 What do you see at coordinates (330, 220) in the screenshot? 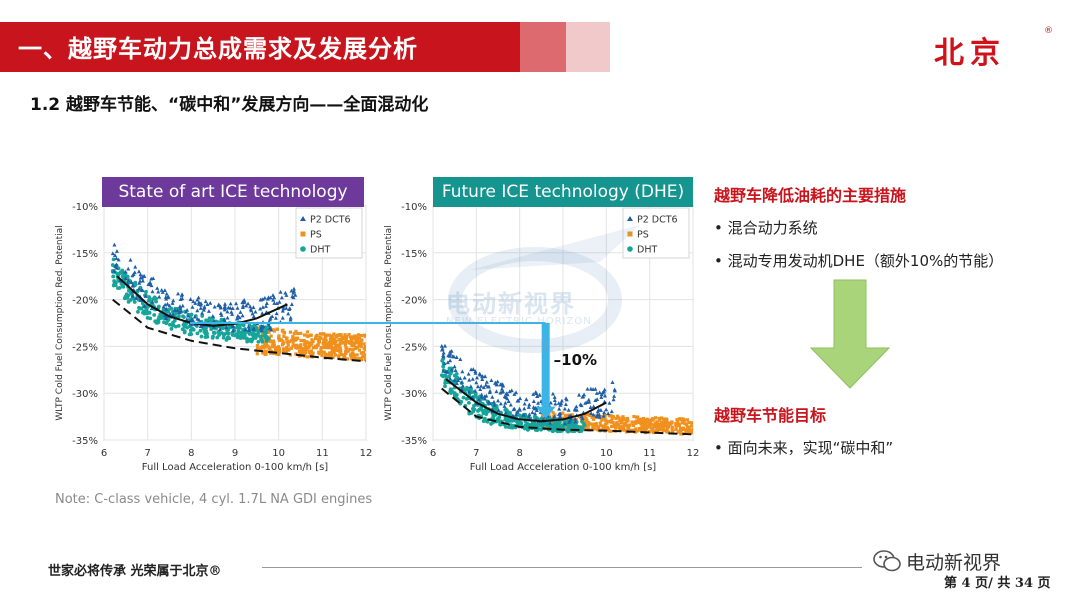
I see `legend-label: P2 DCT6` at bounding box center [330, 220].